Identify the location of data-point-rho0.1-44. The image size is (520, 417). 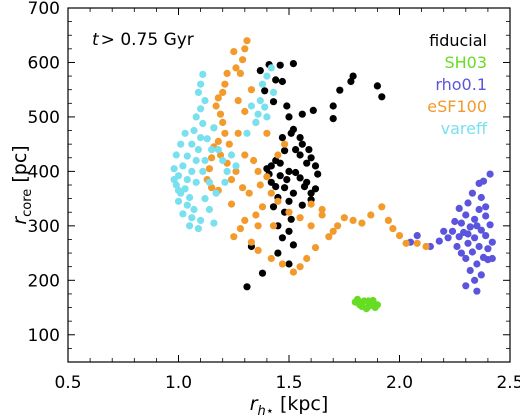
(468, 234).